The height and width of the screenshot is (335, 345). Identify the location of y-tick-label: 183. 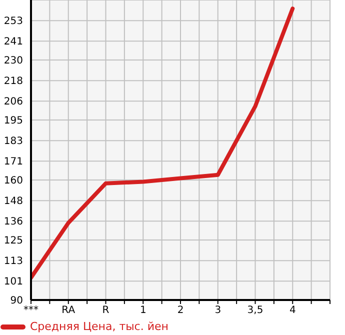
(13, 142).